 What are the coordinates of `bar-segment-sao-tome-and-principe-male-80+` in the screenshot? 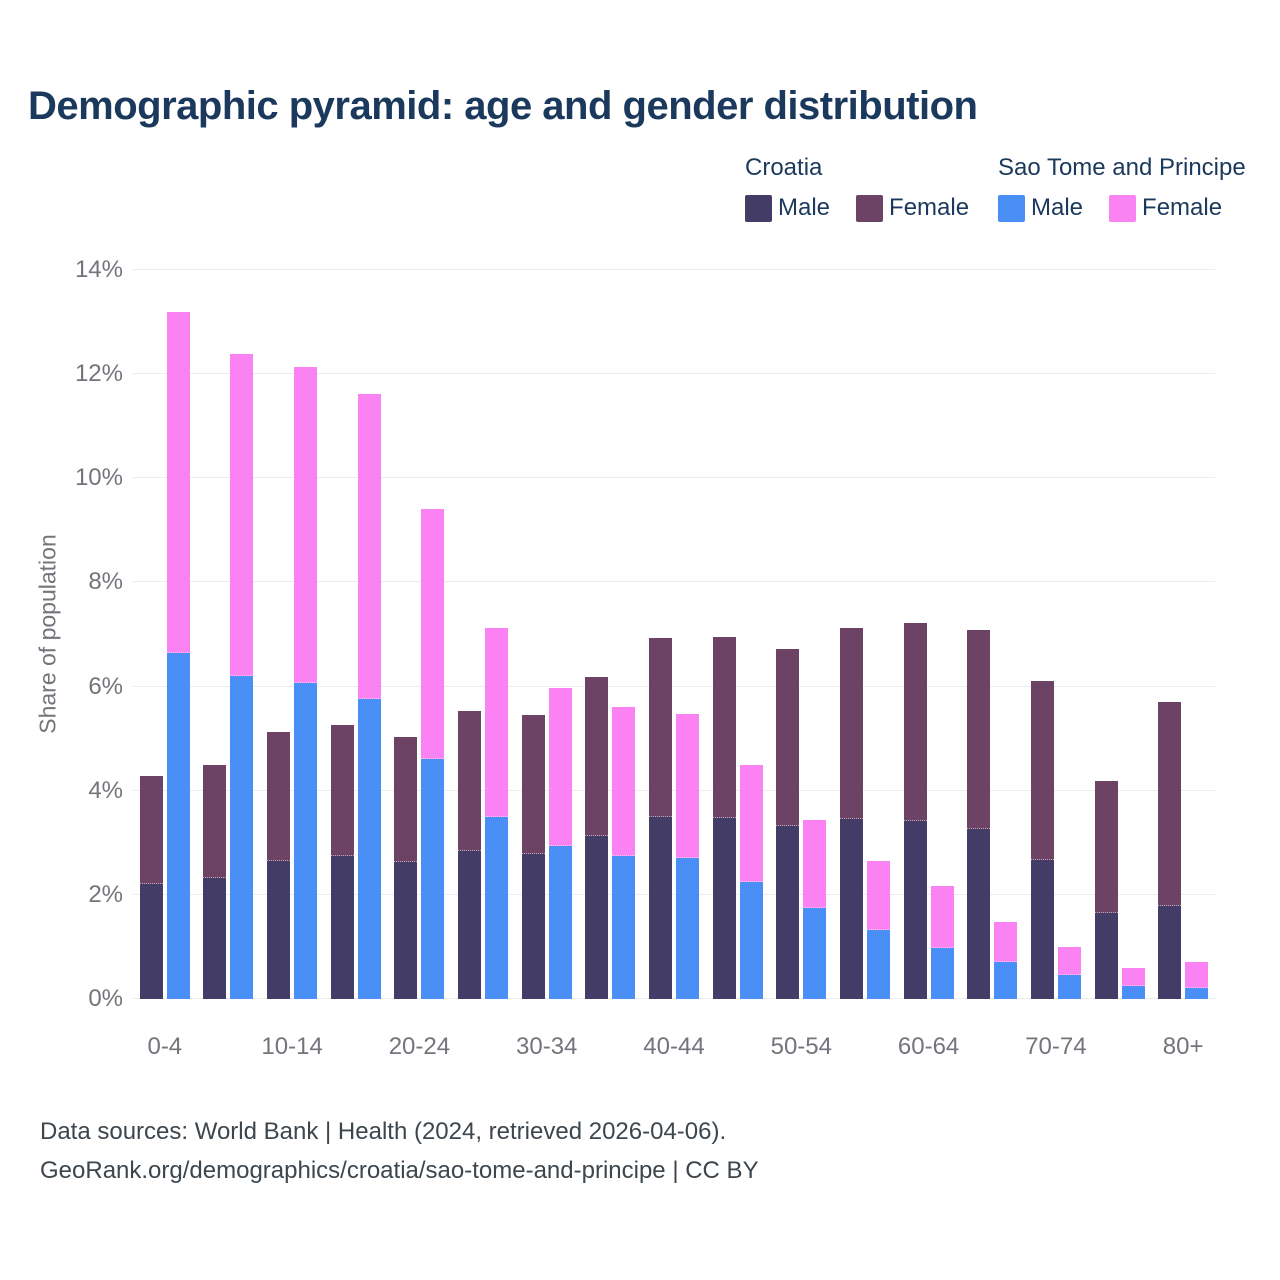 It's located at (1197, 993).